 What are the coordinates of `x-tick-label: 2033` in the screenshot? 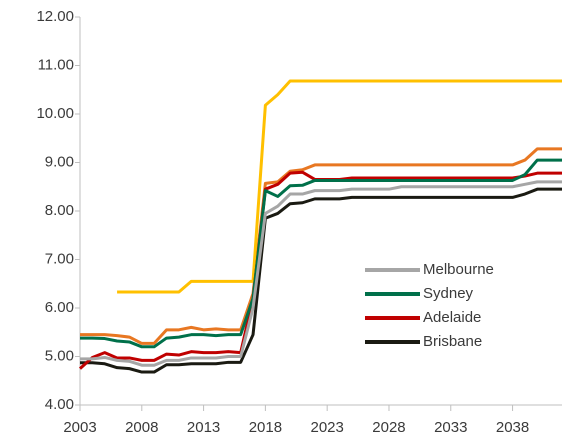 It's located at (450, 427).